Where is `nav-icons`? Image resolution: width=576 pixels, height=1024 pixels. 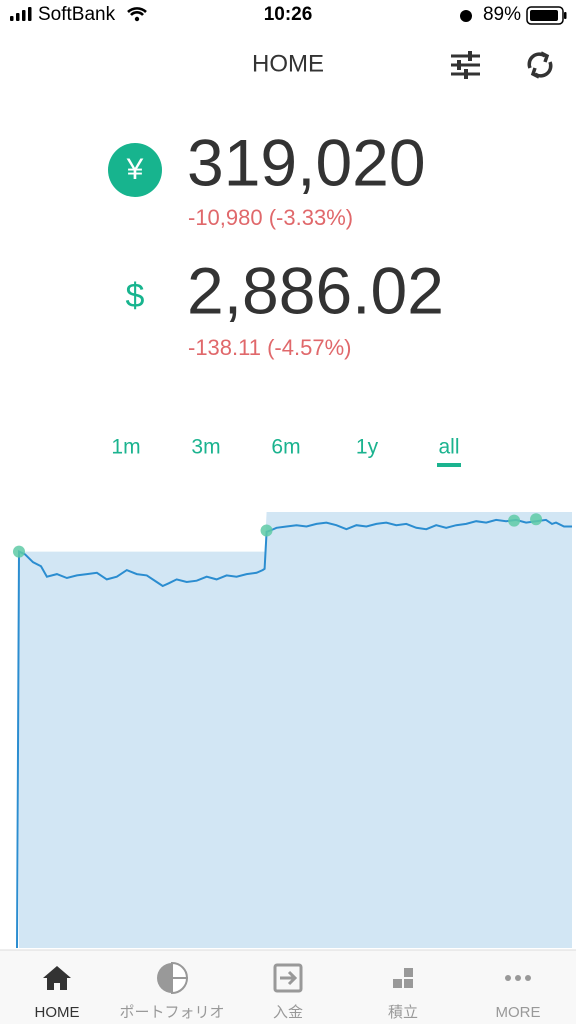 nav-icons is located at coordinates (287, 978).